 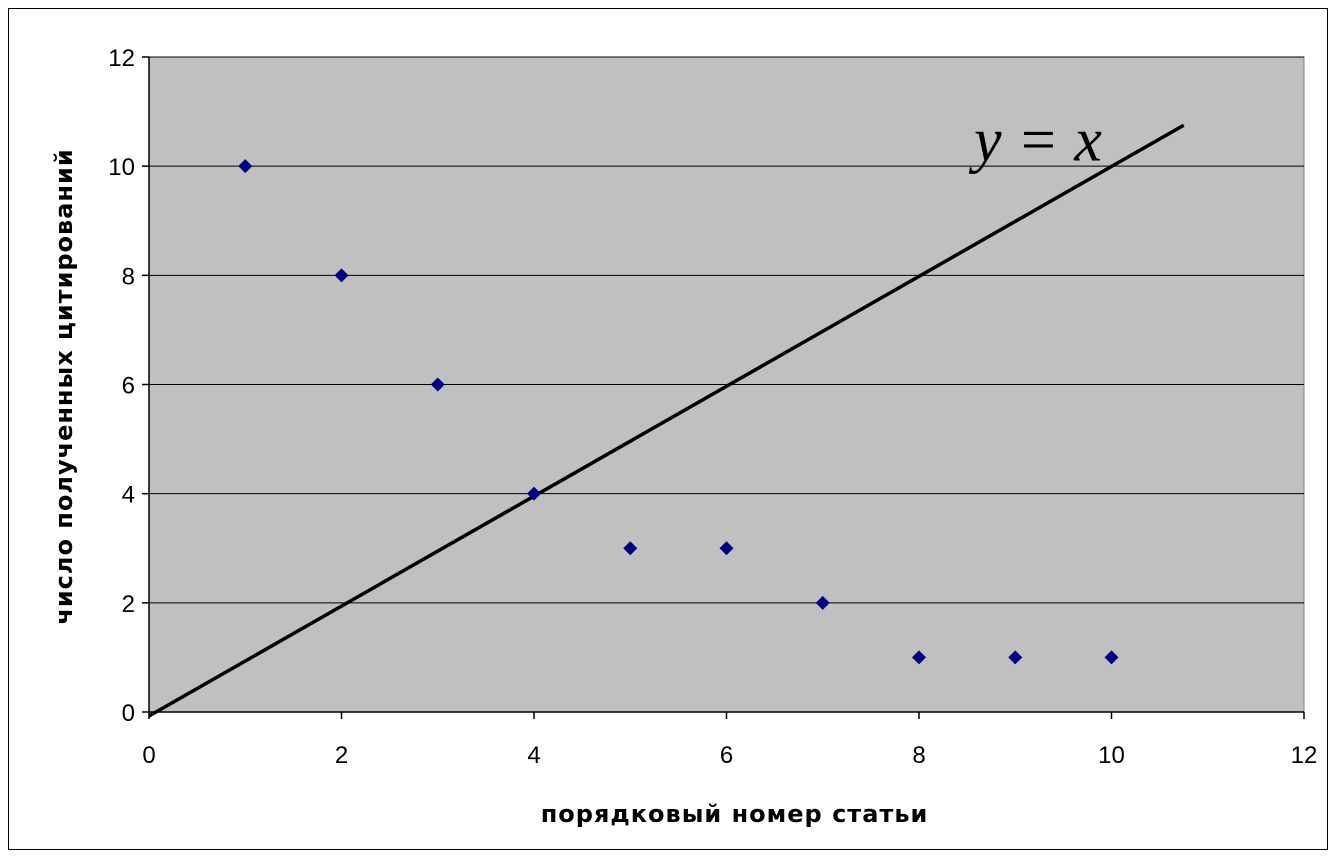 What do you see at coordinates (1111, 755) in the screenshot?
I see `x-tick-label-10: 10` at bounding box center [1111, 755].